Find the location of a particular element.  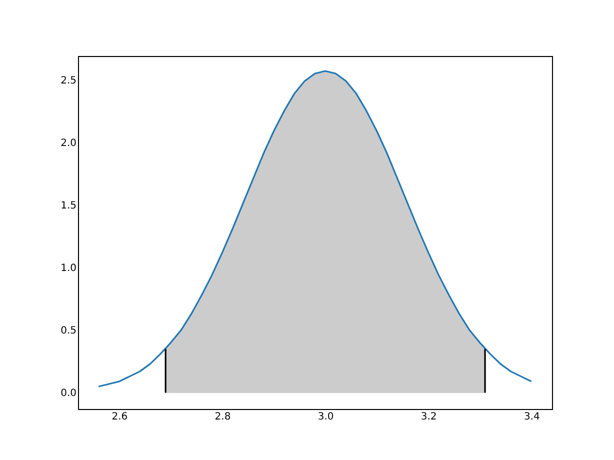

x-tick-label: 2.6 is located at coordinates (120, 417).